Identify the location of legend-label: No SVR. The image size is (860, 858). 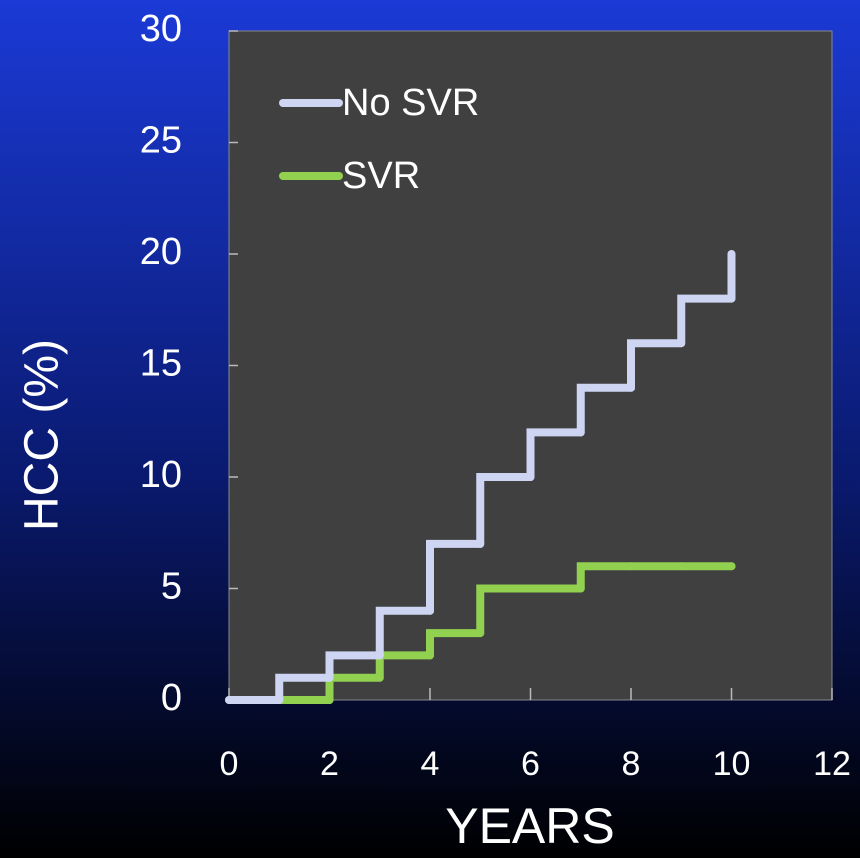
(410, 103).